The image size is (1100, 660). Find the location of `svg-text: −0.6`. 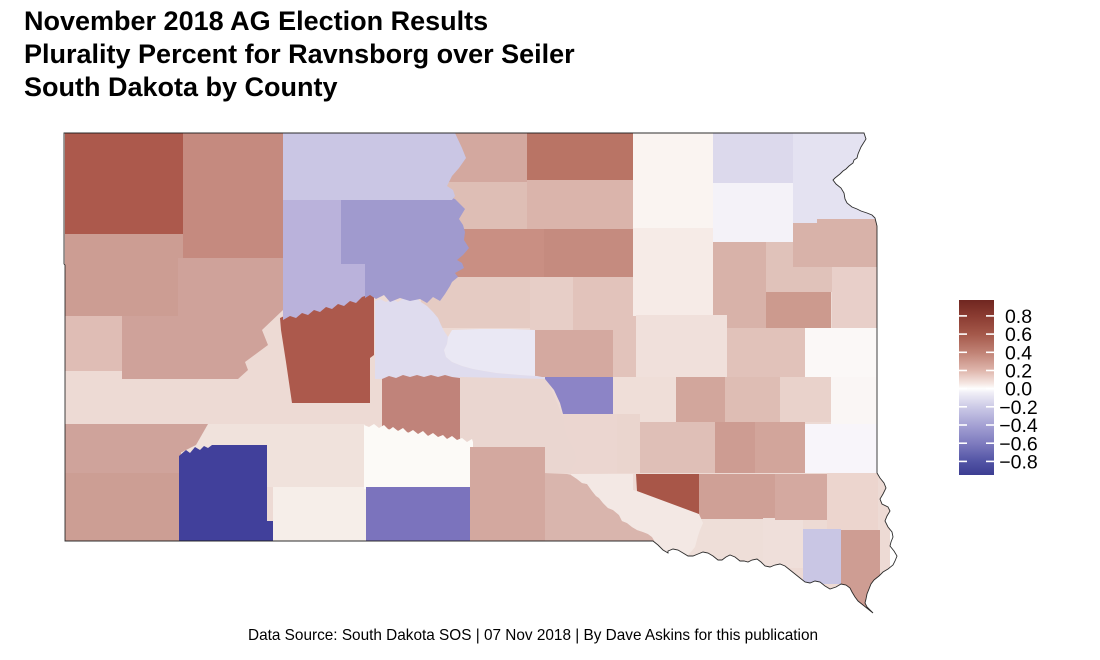

svg-text: −0.6 is located at coordinates (1018, 444).